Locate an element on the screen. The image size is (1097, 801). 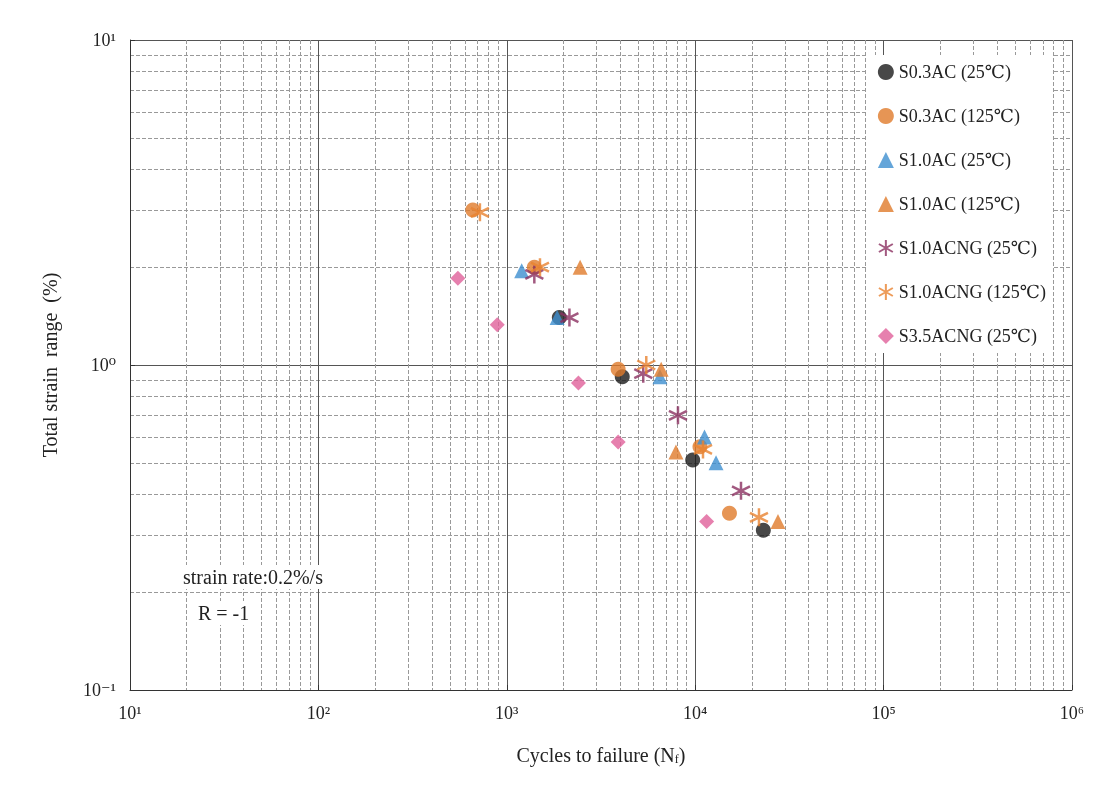
legend-label: S1.0ACNG (125℃) is located at coordinates (972, 292).